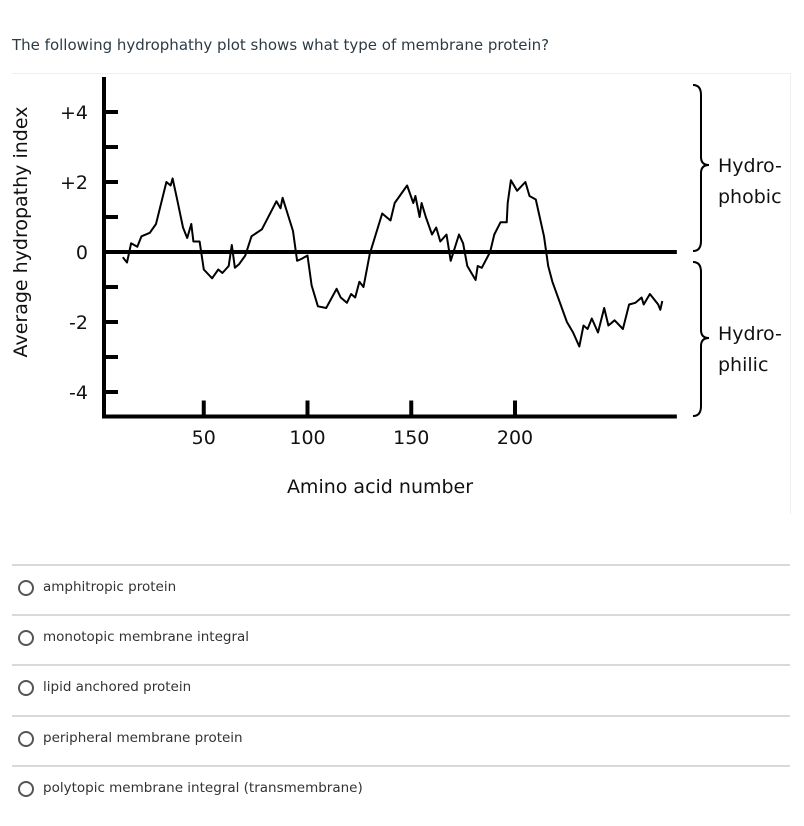 The height and width of the screenshot is (826, 804). I want to click on option-label: monotopic membrane integral, so click(146, 637).